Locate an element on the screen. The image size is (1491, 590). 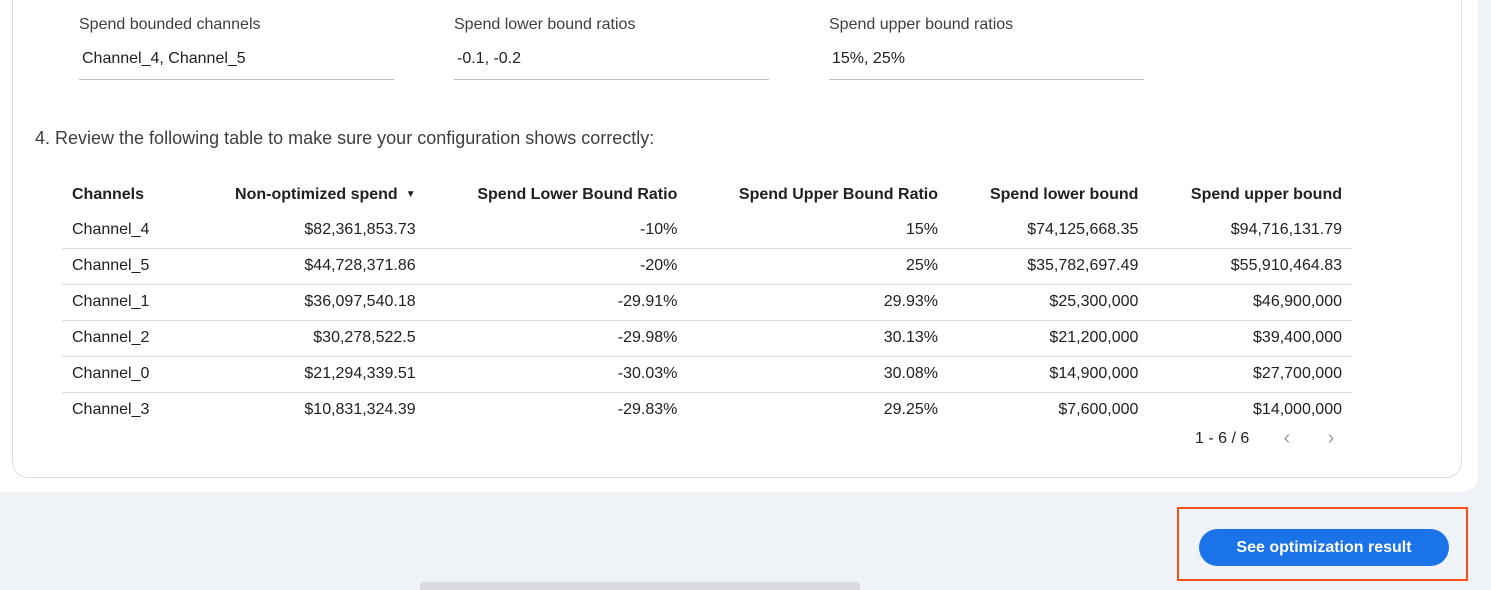
table-cell: $36,097,540.18 is located at coordinates (306, 302).